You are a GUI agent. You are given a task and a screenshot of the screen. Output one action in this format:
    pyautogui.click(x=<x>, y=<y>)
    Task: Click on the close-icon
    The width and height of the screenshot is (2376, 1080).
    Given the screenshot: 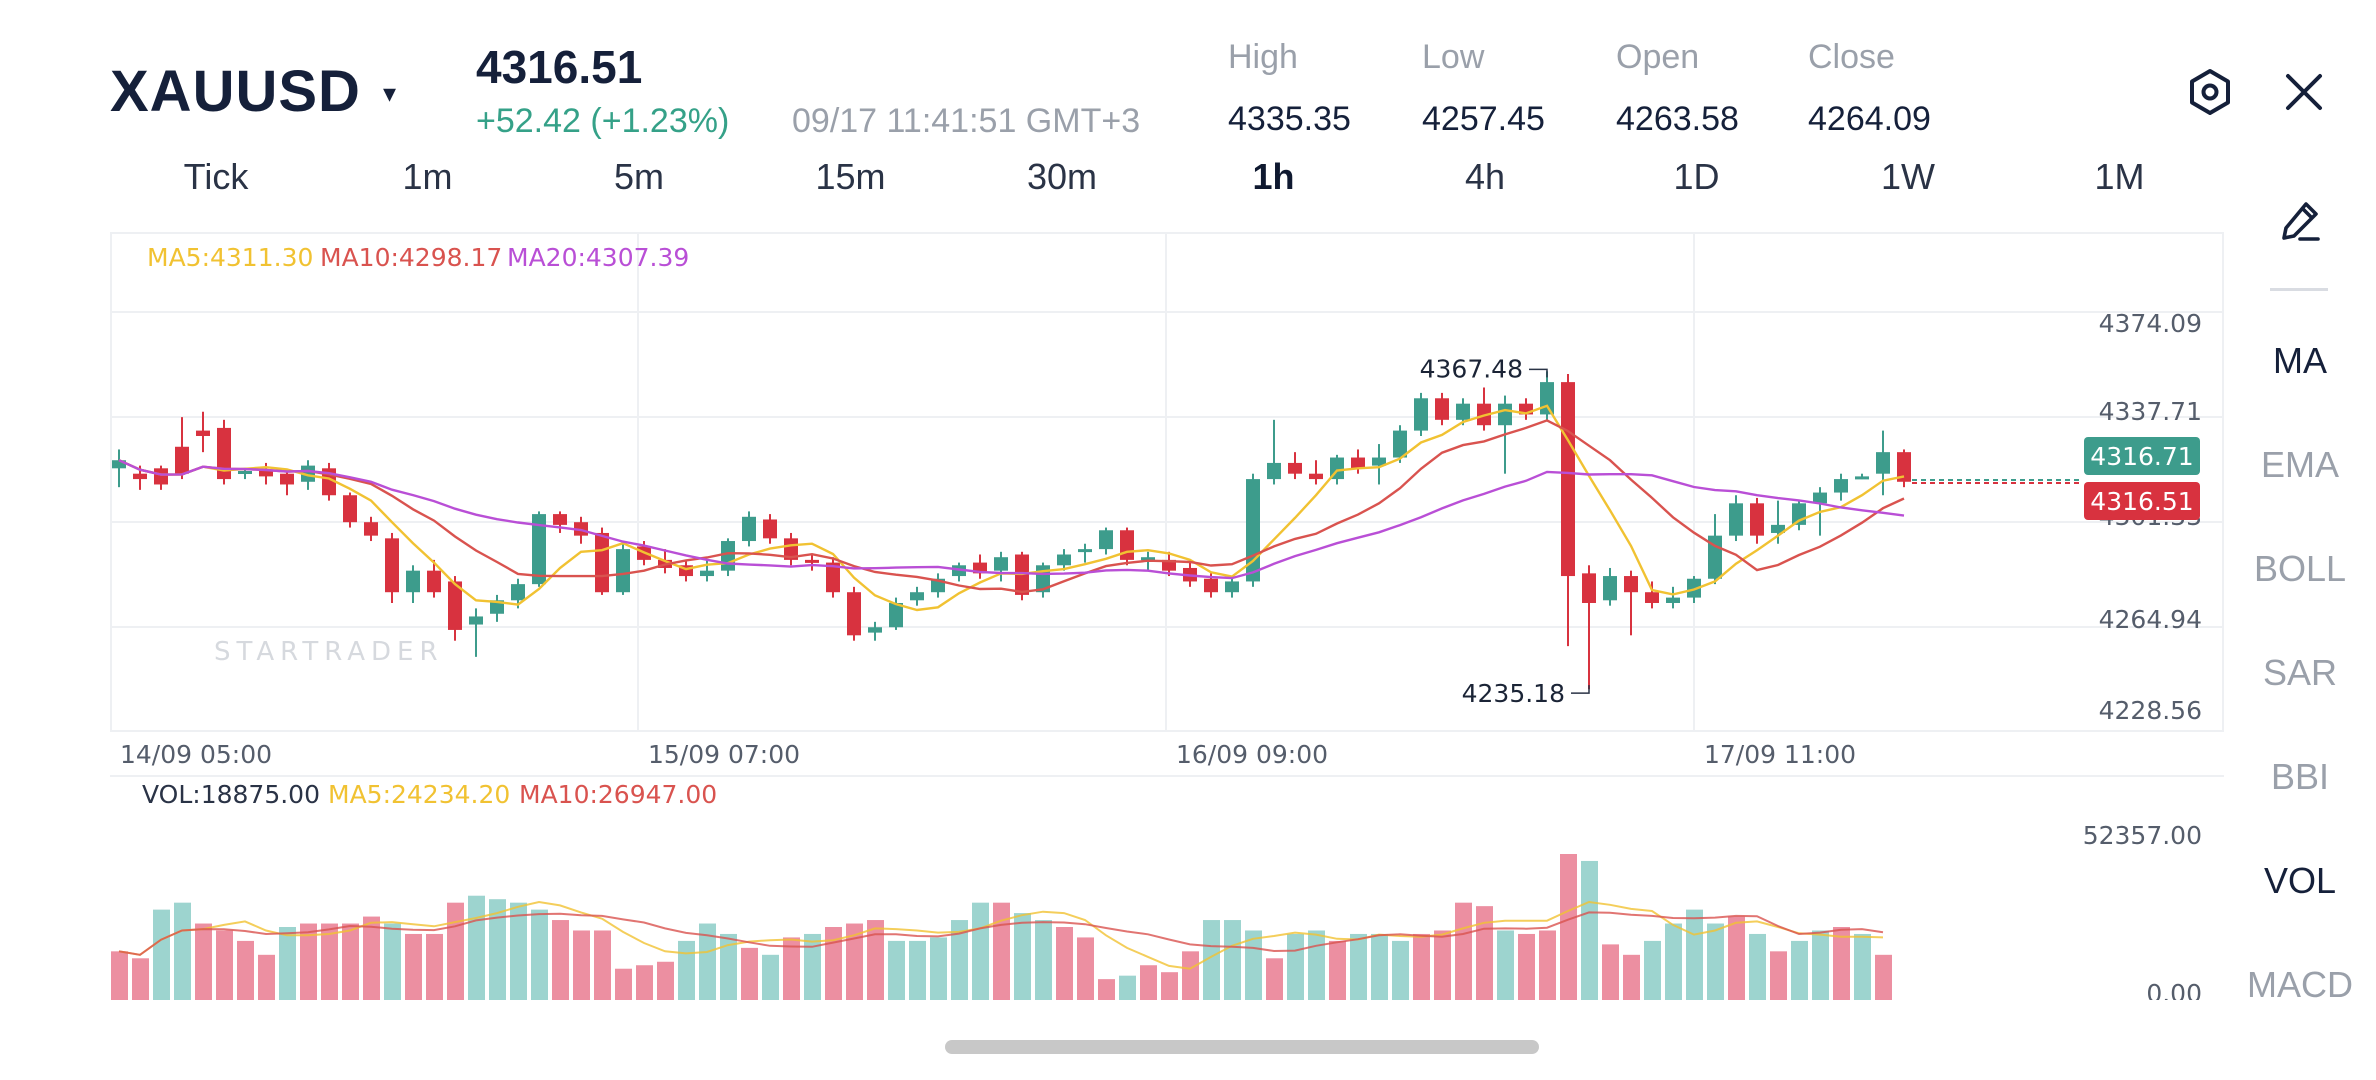 What is the action you would take?
    pyautogui.click(x=2304, y=92)
    